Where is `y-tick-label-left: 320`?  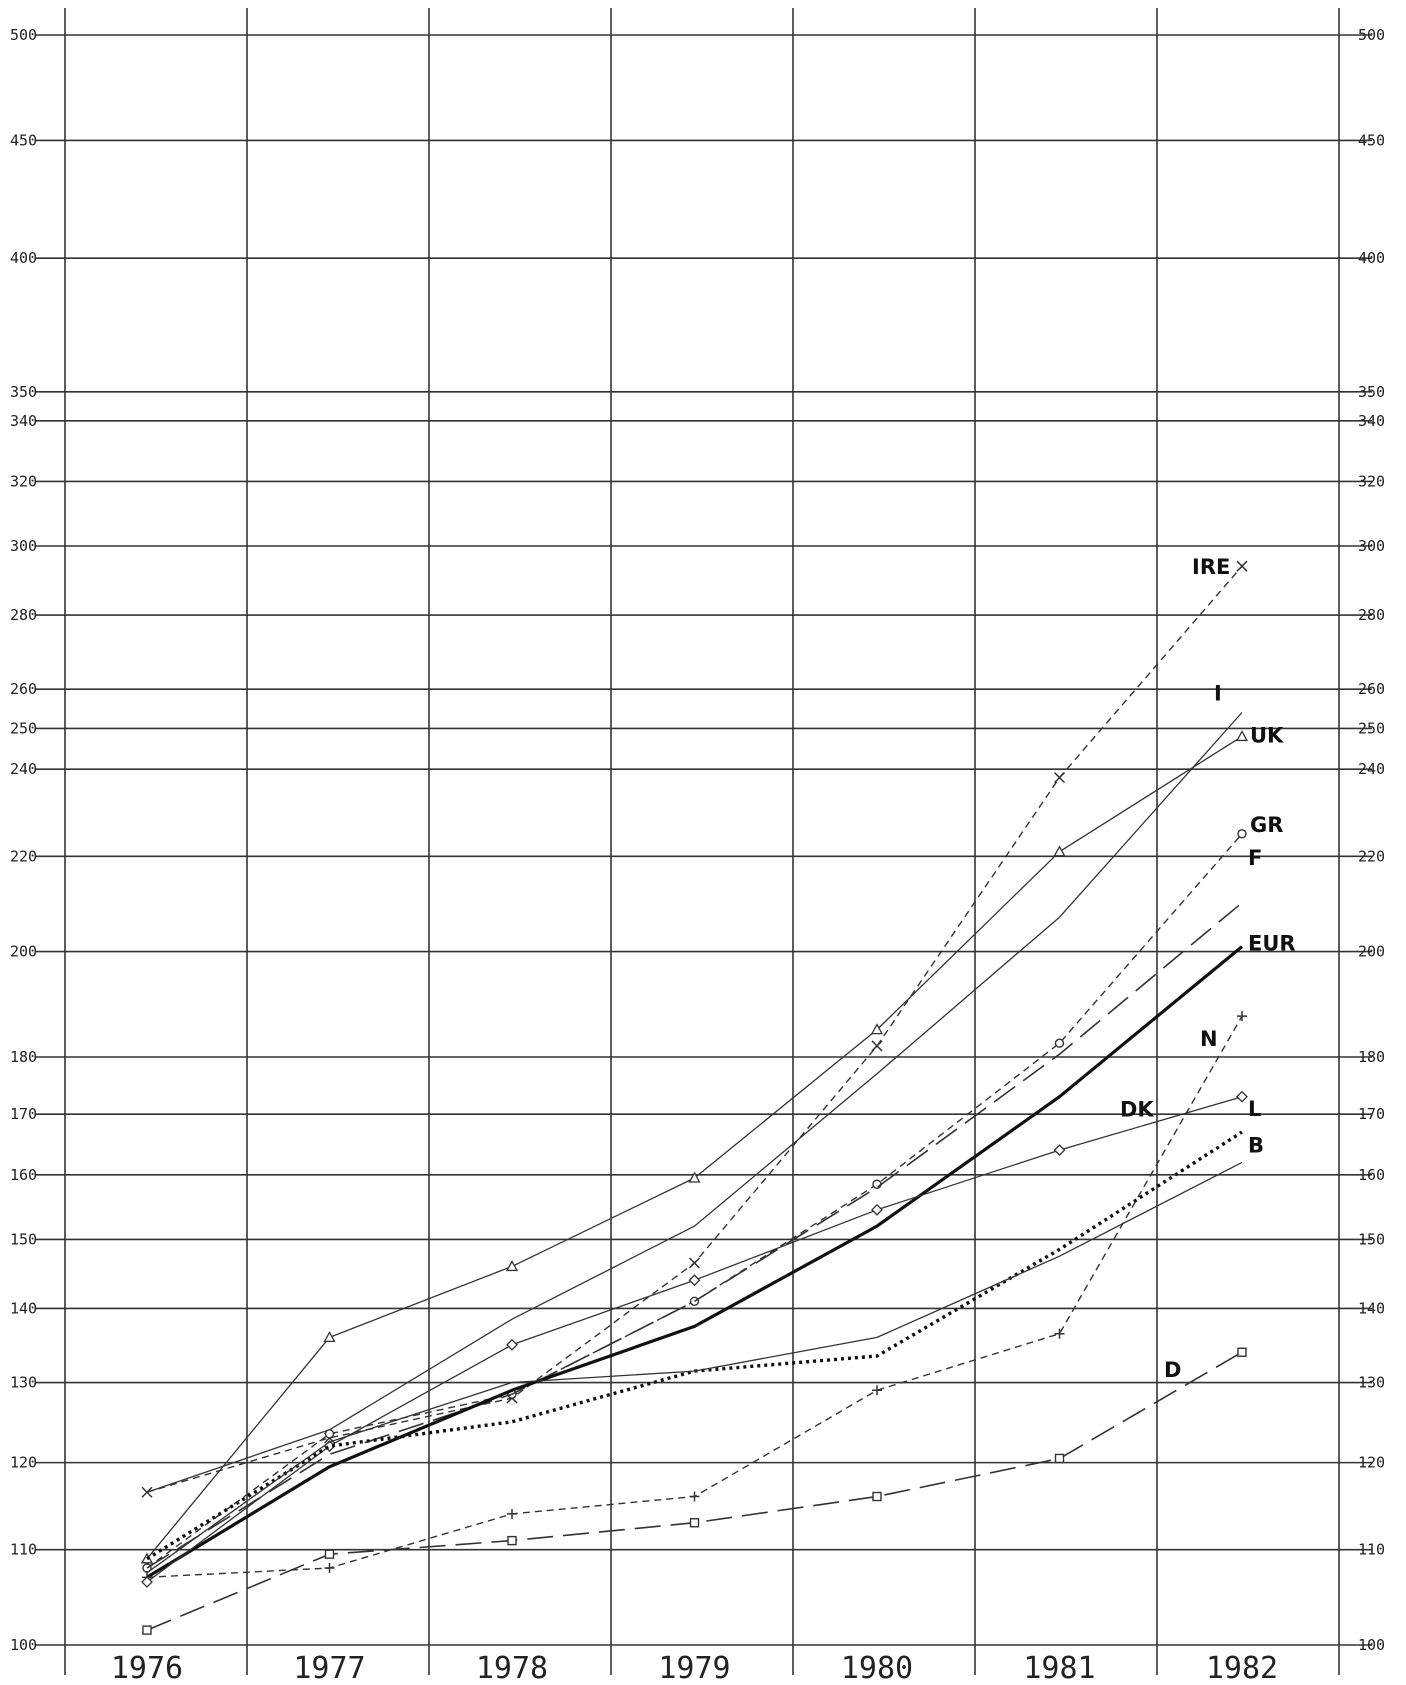
y-tick-label-left: 320 is located at coordinates (23, 481).